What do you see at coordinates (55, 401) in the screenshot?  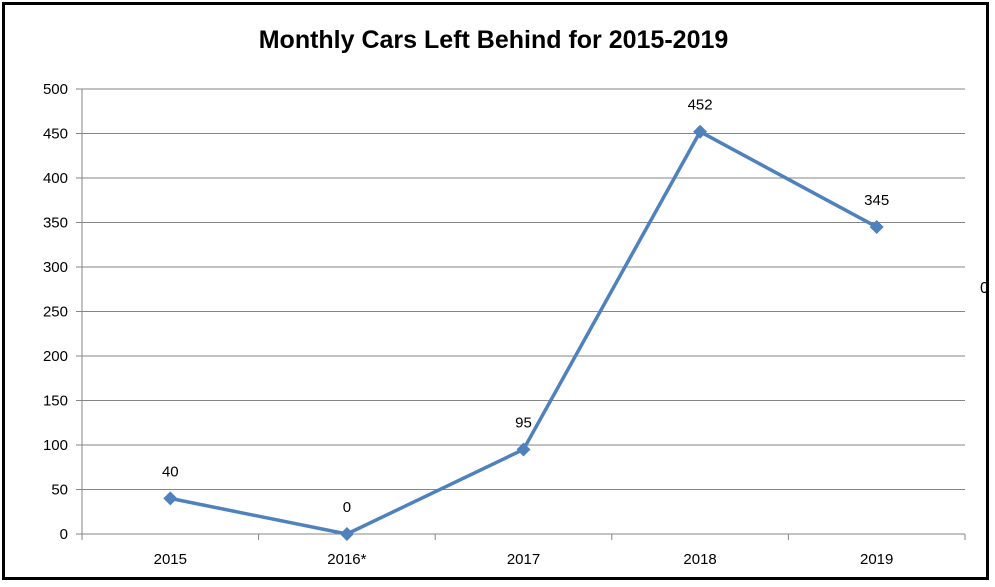 I see `y-tick-label: 150` at bounding box center [55, 401].